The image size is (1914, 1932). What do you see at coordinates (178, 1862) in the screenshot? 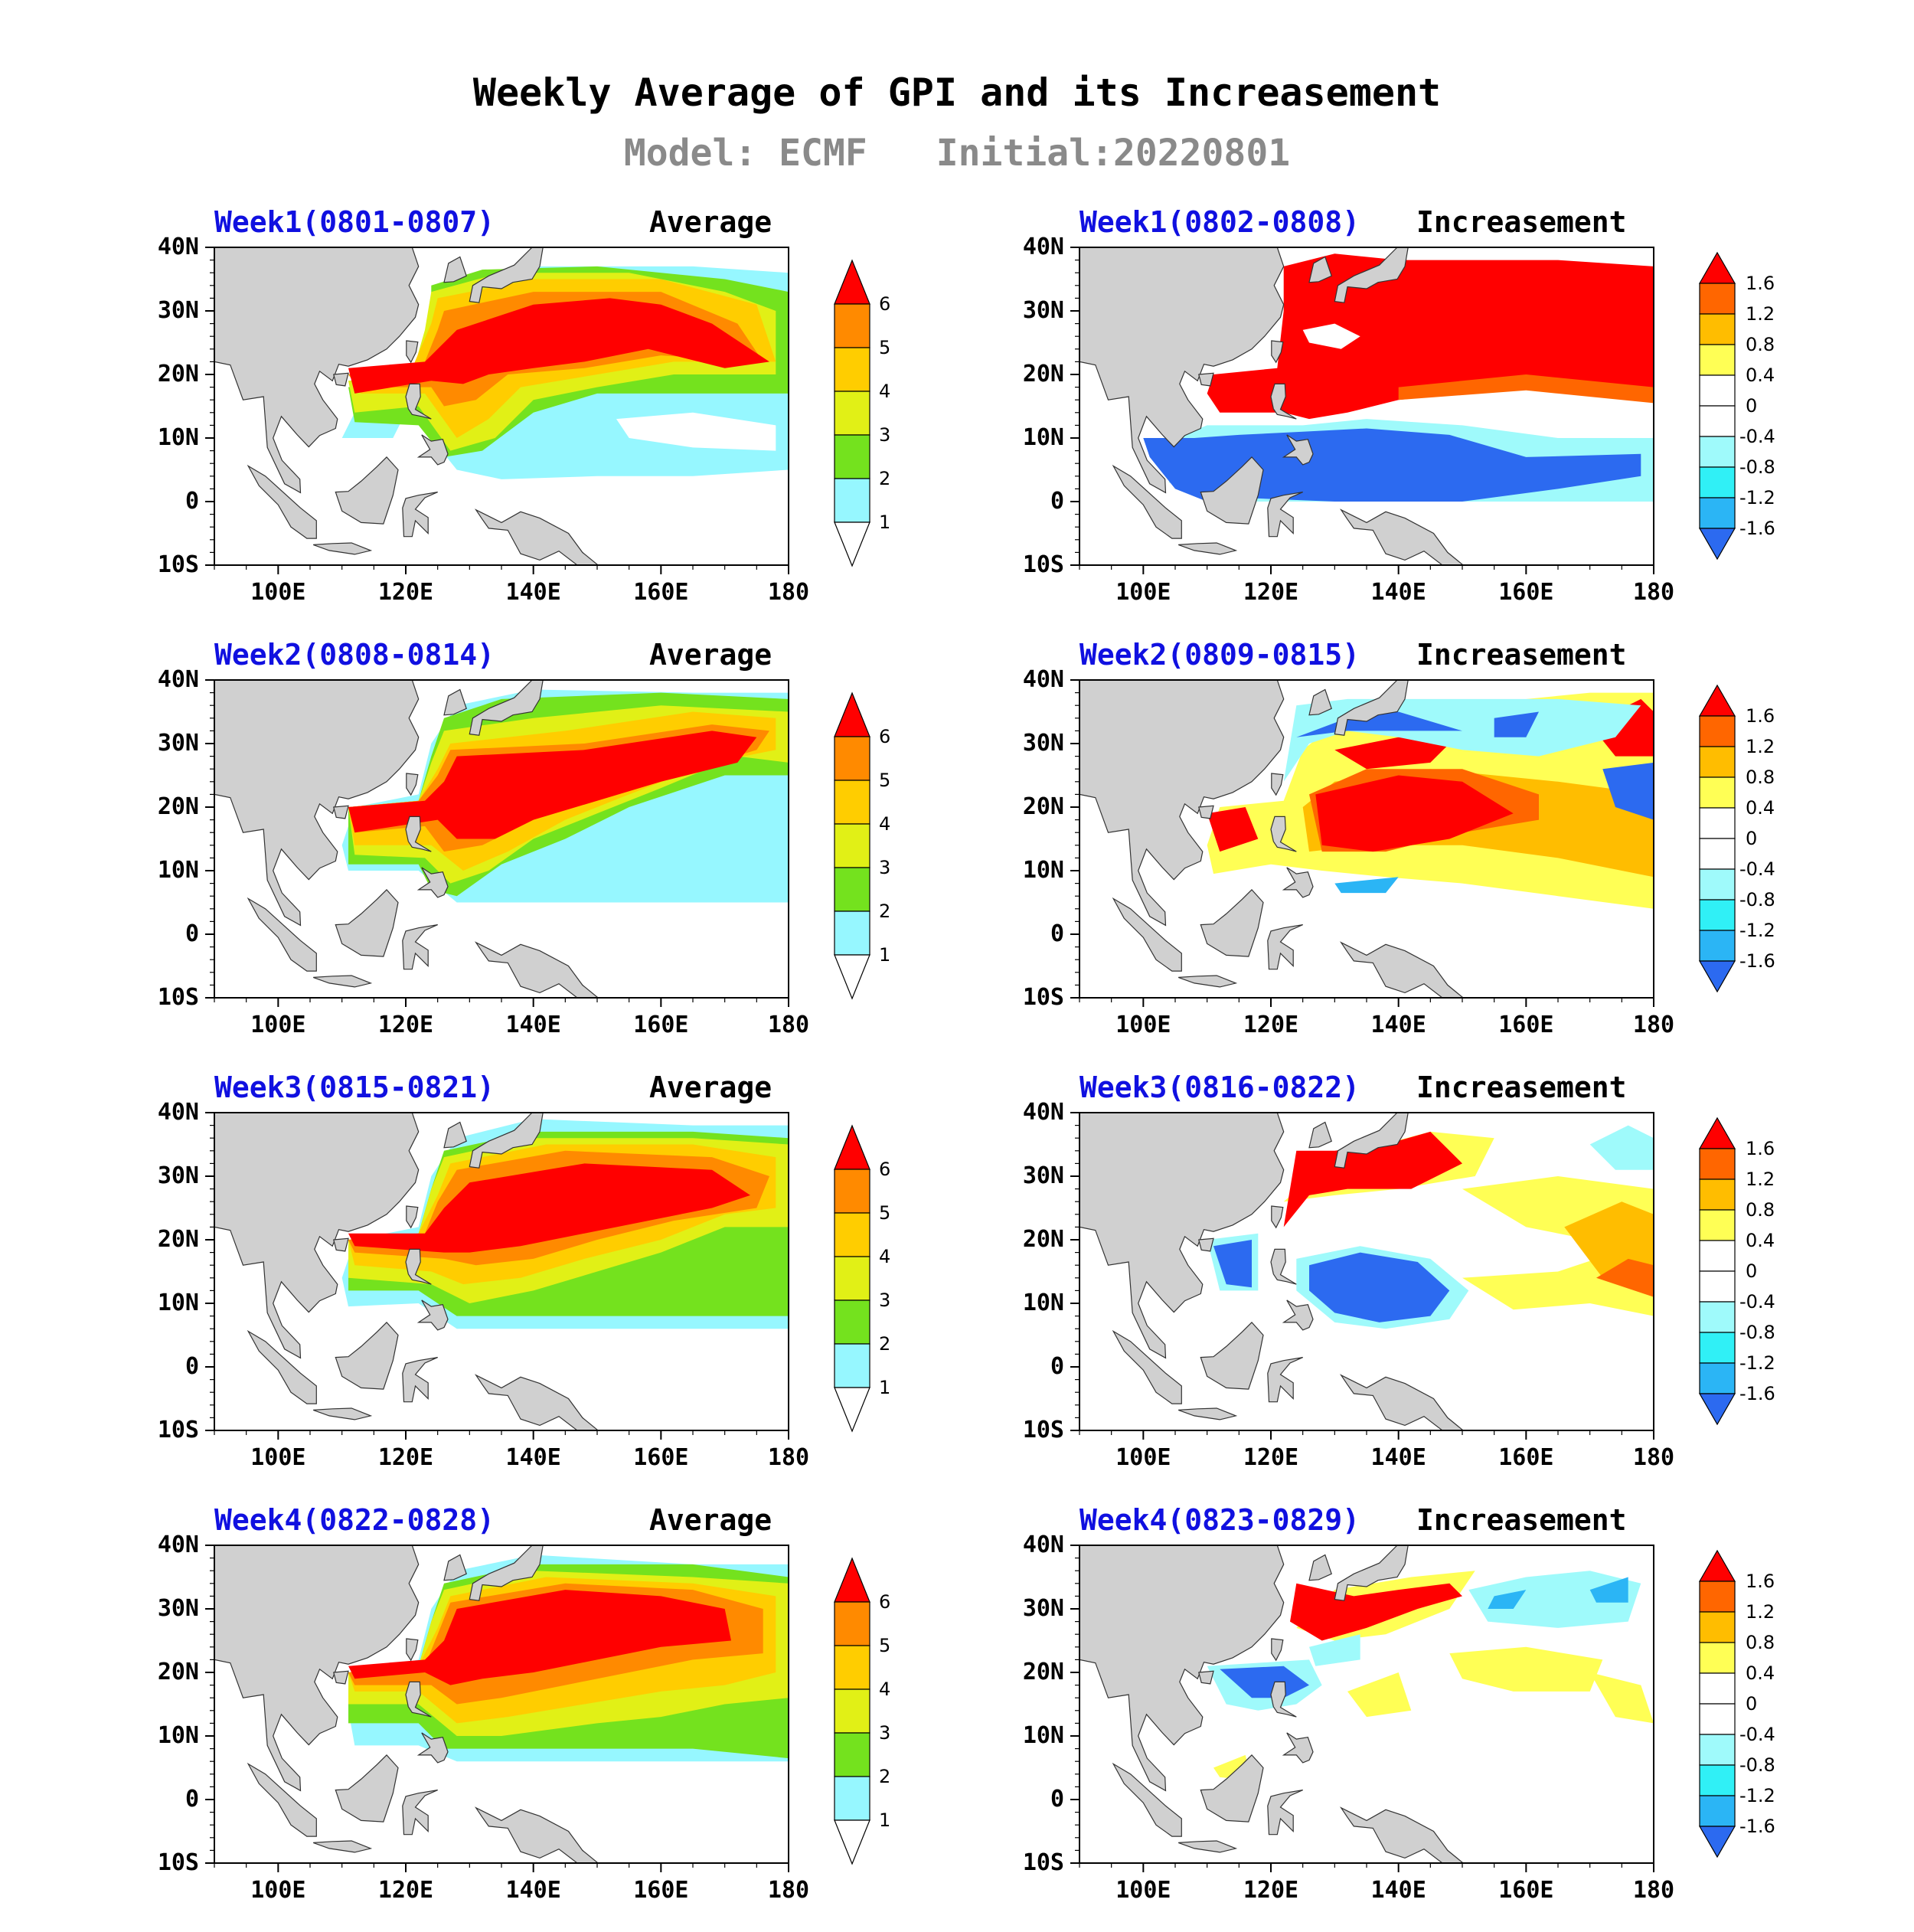
I see `y-tick-label: 10S` at bounding box center [178, 1862].